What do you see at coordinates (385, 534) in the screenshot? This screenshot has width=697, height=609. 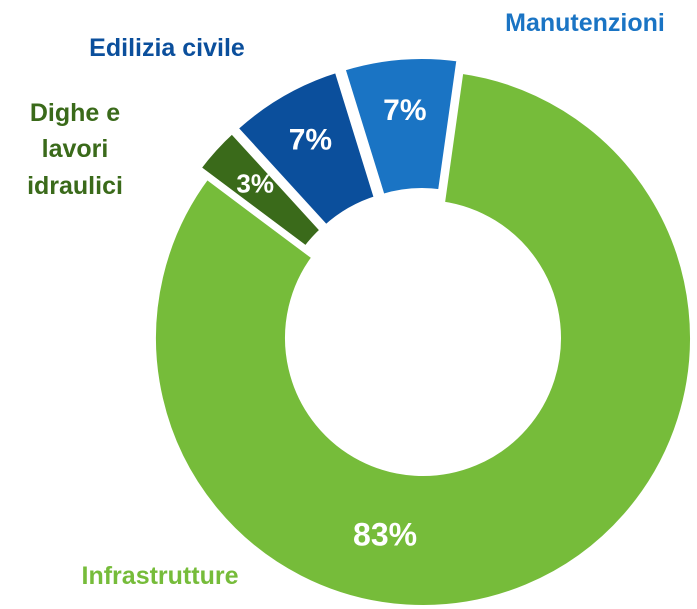 I see `value-label: 83%` at bounding box center [385, 534].